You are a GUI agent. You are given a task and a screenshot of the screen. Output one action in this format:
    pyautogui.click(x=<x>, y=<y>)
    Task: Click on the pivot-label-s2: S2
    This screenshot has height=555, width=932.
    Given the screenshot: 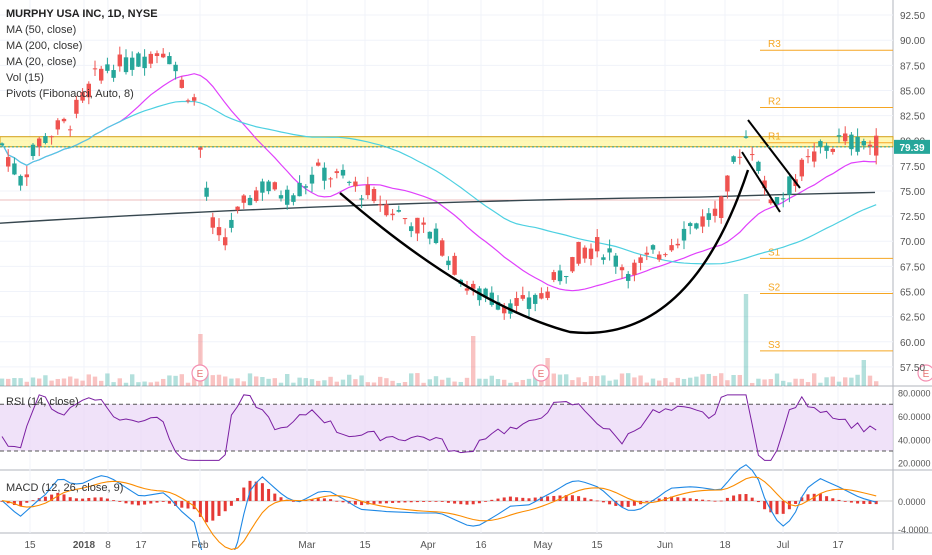 What is the action you would take?
    pyautogui.click(x=774, y=288)
    